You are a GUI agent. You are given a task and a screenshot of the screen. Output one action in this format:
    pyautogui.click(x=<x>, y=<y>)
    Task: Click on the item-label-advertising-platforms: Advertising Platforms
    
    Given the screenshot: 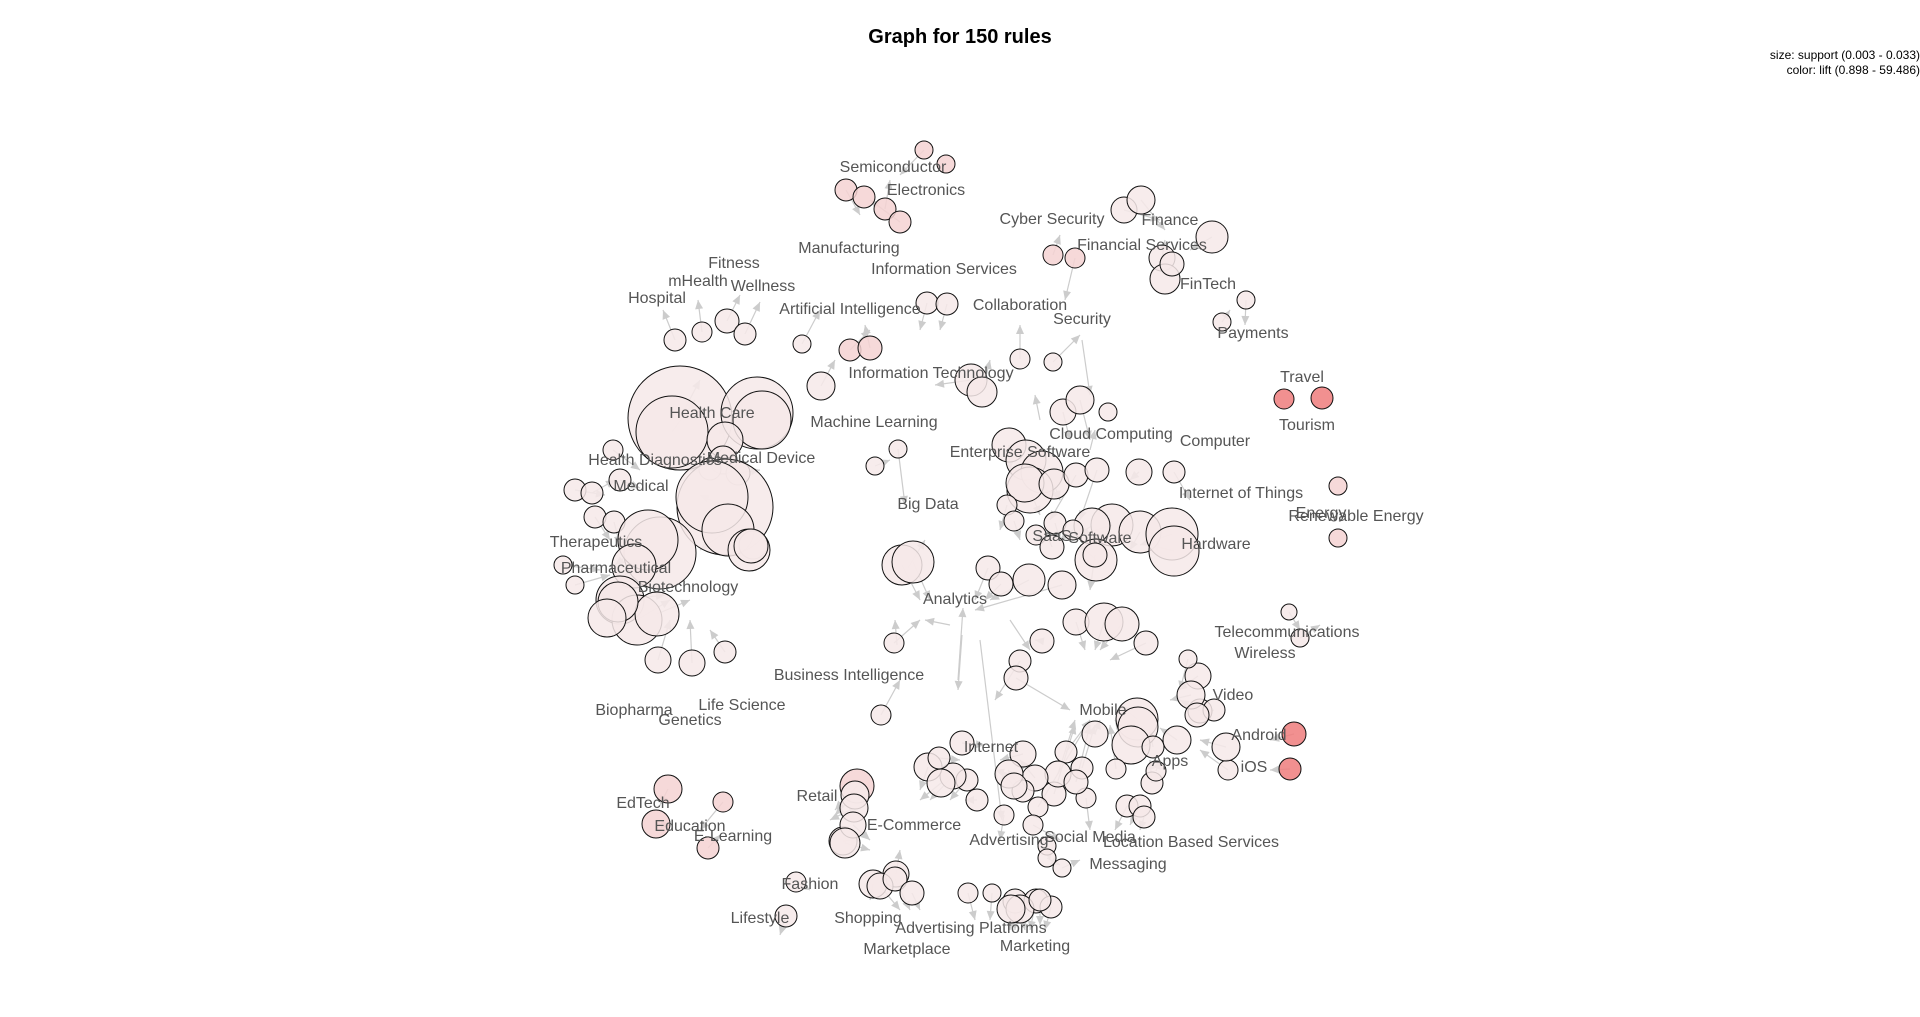 What is the action you would take?
    pyautogui.click(x=970, y=928)
    